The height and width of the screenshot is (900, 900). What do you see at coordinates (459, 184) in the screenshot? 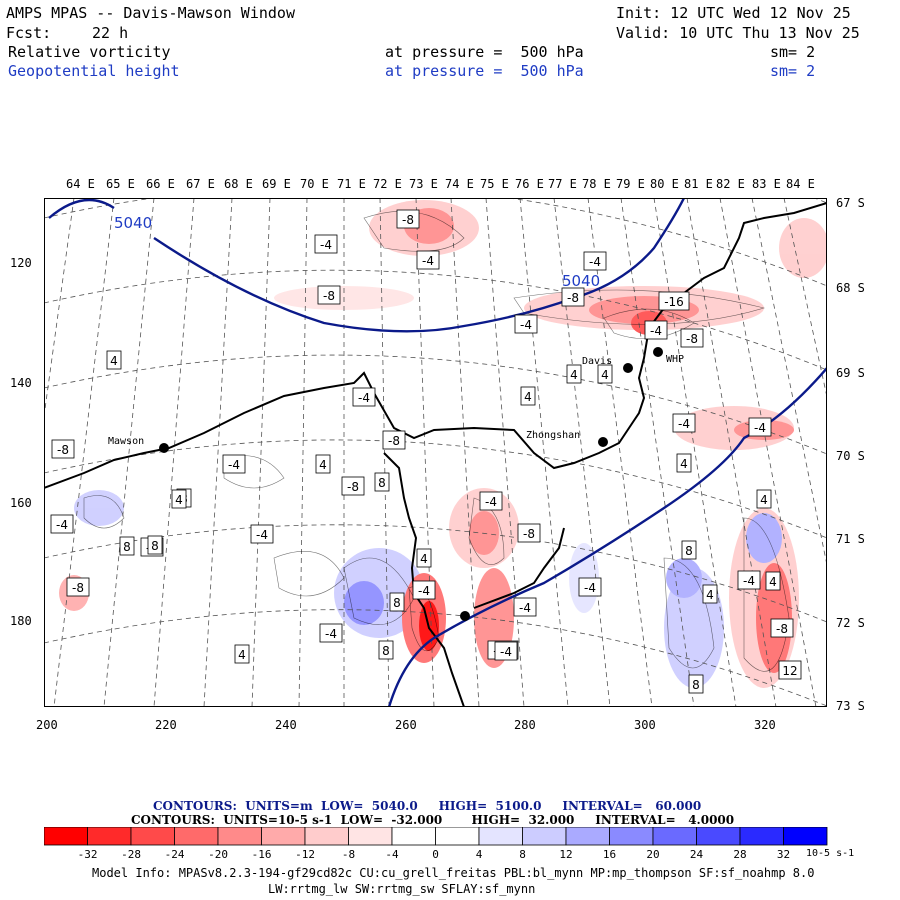
I see `lon-label: 74 E` at bounding box center [459, 184].